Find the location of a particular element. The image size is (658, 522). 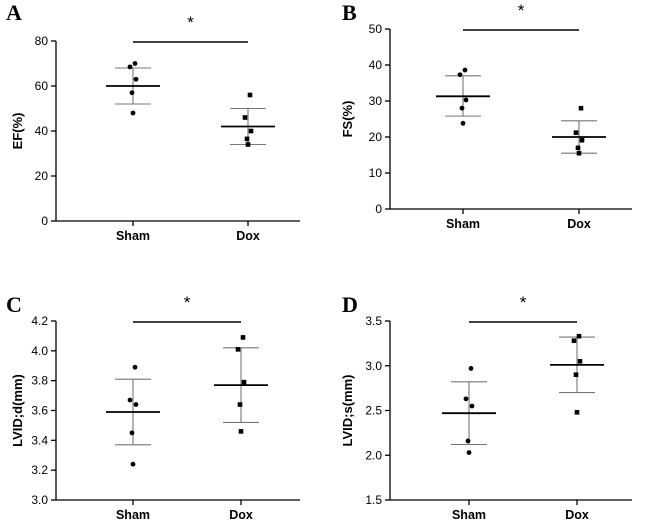

panel-a-y-tick-label: 40 is located at coordinates (42, 131).